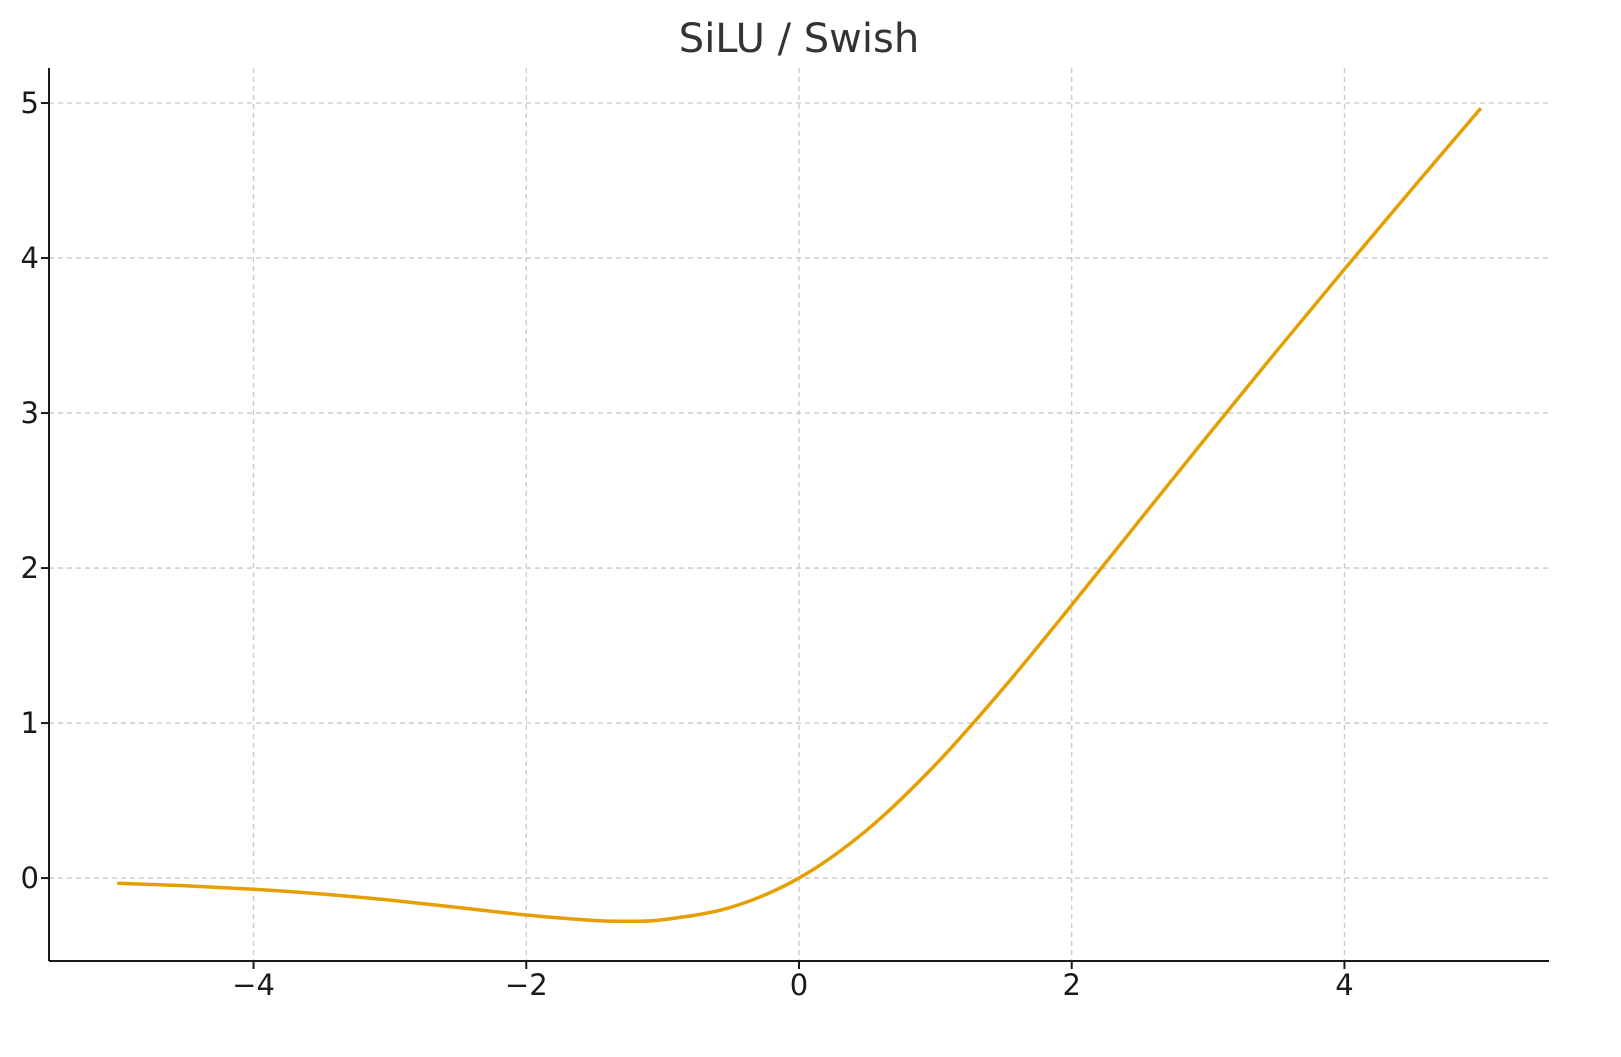 This screenshot has height=1057, width=1621. What do you see at coordinates (253, 985) in the screenshot?
I see `x-tick-label: −4` at bounding box center [253, 985].